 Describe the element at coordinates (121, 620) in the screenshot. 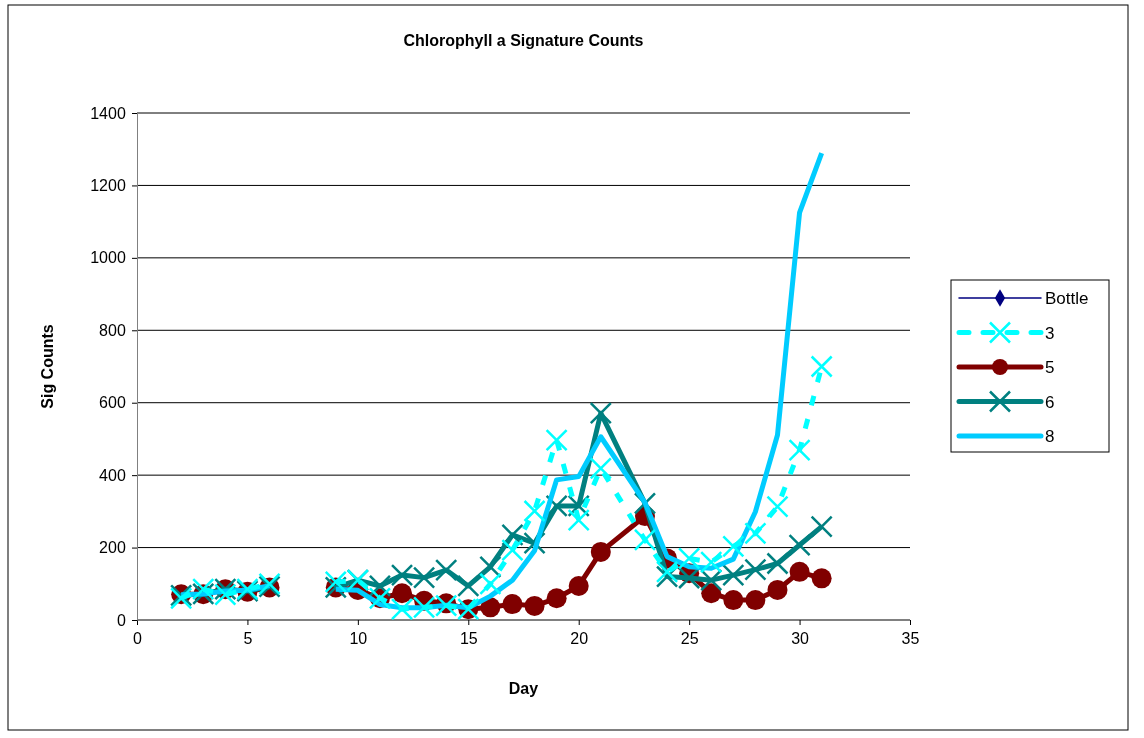

I see `y-tick-label: 0` at that location.